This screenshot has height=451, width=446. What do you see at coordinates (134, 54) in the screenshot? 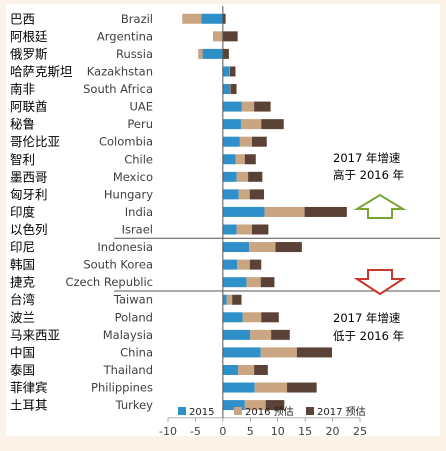
I see `category-label-en: Russia` at bounding box center [134, 54].